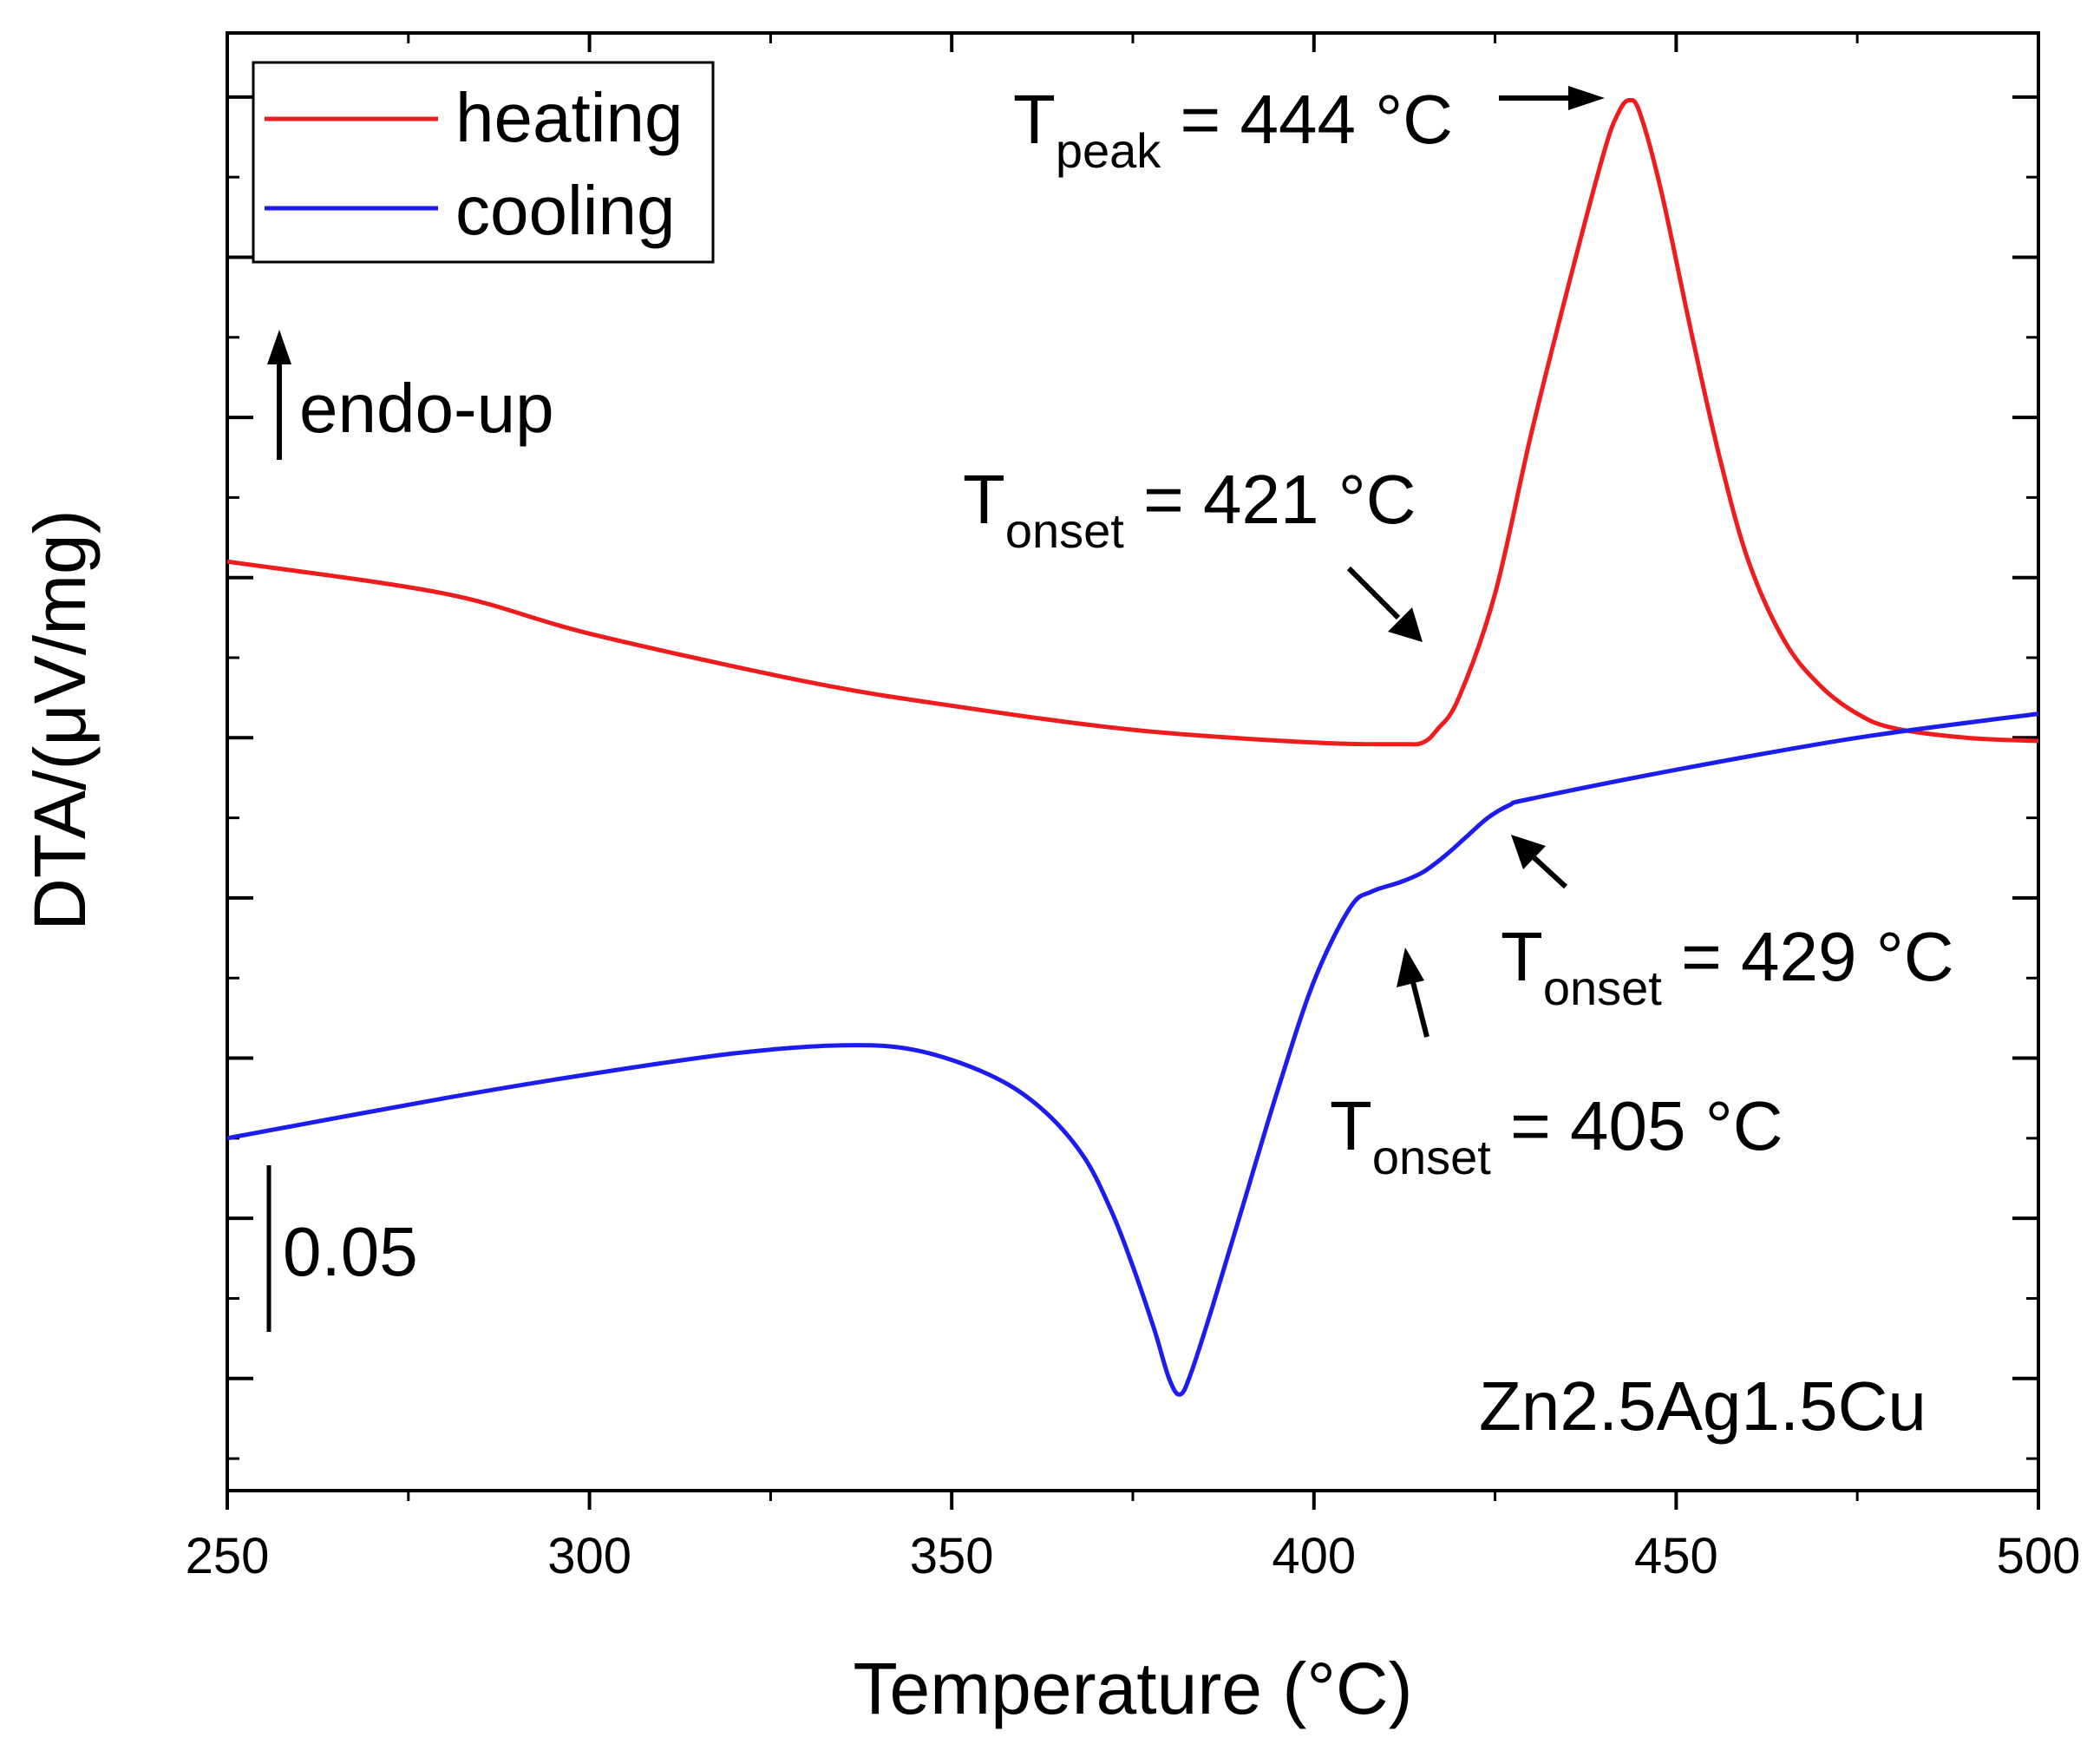  What do you see at coordinates (1270, 499) in the screenshot?
I see `annotation-tonset-heating-rest: = 421 °C` at bounding box center [1270, 499].